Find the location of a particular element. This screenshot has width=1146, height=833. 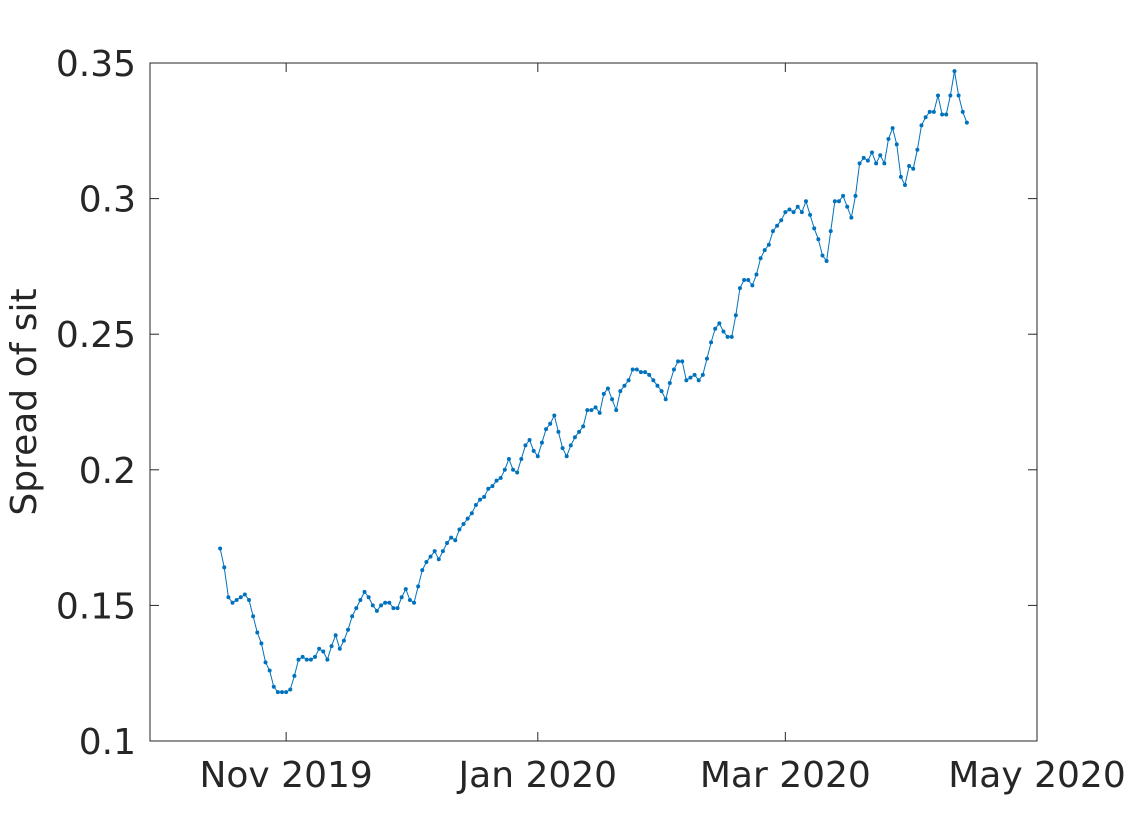

y-tick-label: 0.15 is located at coordinates (96, 606).